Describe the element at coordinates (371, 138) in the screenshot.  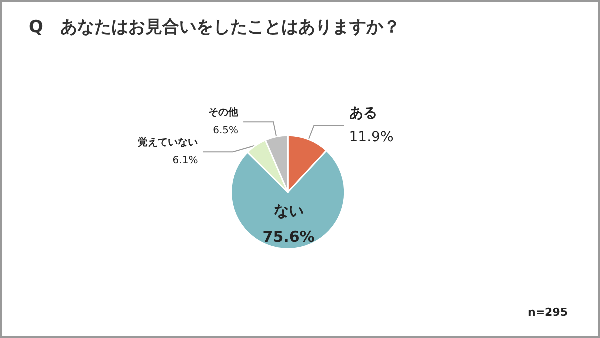
I see `data-label: 11.9%` at that location.